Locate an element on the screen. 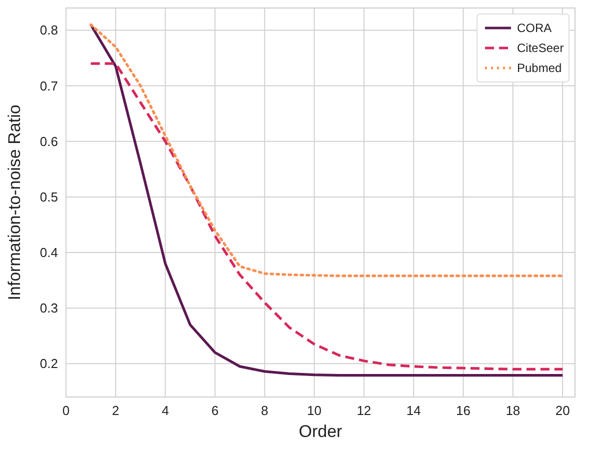  legend-label: CORA is located at coordinates (534, 28).